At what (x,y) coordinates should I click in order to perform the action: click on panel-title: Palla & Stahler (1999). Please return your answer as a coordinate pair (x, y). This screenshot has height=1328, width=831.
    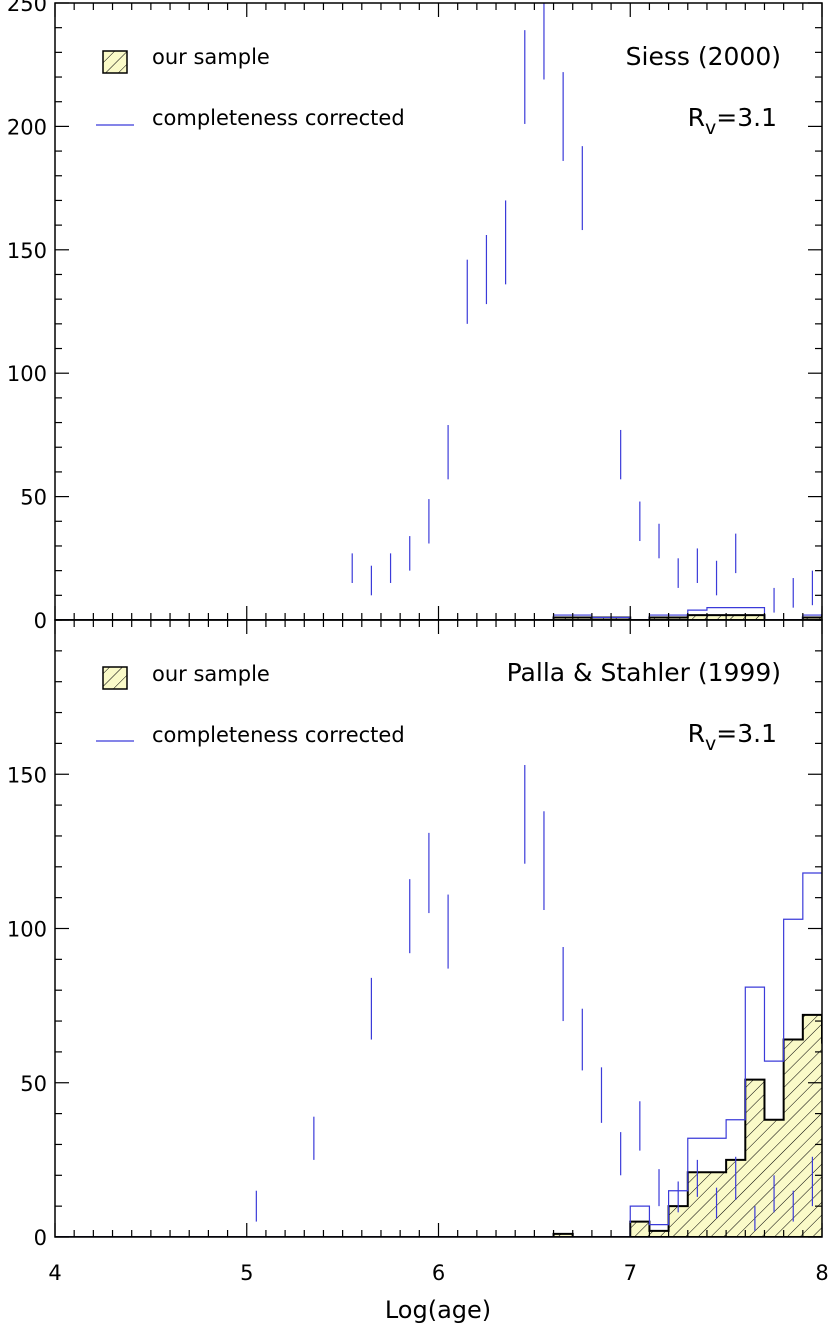
    Looking at the image, I should click on (644, 672).